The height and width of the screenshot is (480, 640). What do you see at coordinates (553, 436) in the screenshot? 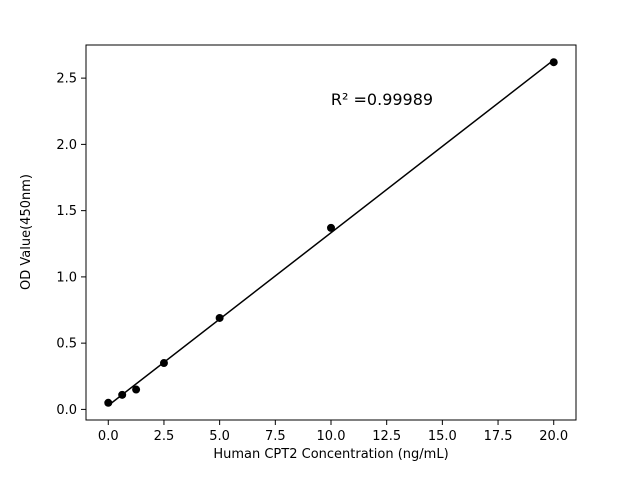
I see `x-tick-label: 20.0` at bounding box center [553, 436].